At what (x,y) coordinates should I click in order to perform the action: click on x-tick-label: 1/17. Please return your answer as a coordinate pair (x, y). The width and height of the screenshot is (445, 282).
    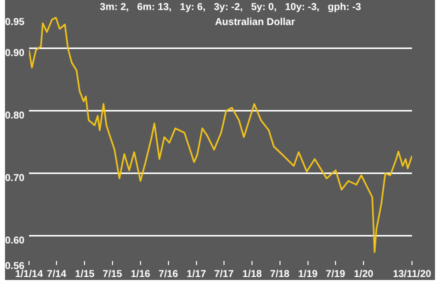
    Looking at the image, I should click on (196, 274).